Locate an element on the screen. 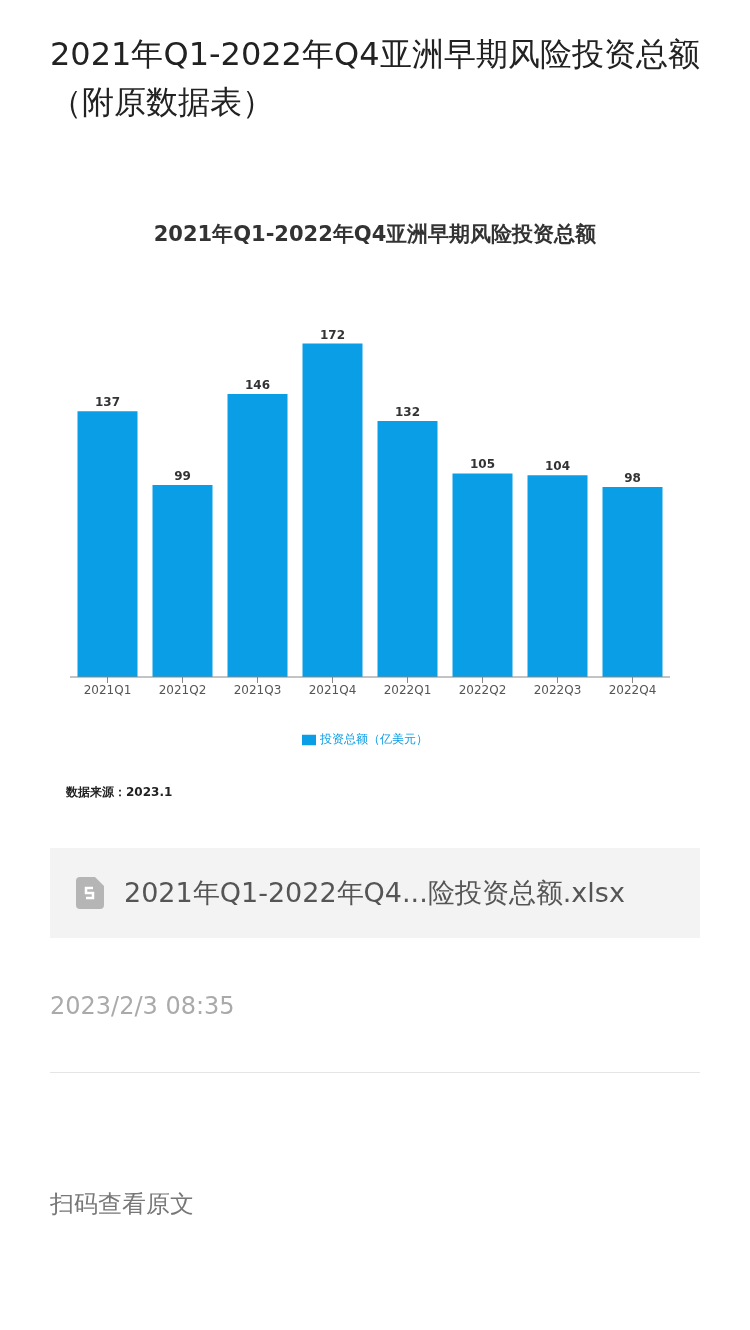  data-label: 172 is located at coordinates (332, 334).